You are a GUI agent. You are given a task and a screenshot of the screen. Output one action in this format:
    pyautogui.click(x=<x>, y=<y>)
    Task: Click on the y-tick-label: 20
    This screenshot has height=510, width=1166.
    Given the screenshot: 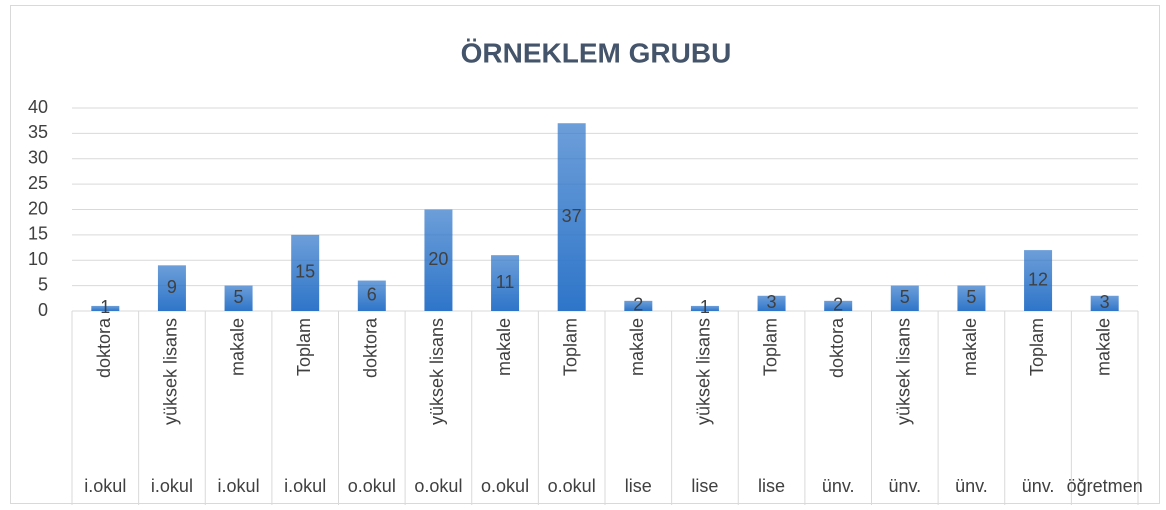 What is the action you would take?
    pyautogui.click(x=38, y=208)
    